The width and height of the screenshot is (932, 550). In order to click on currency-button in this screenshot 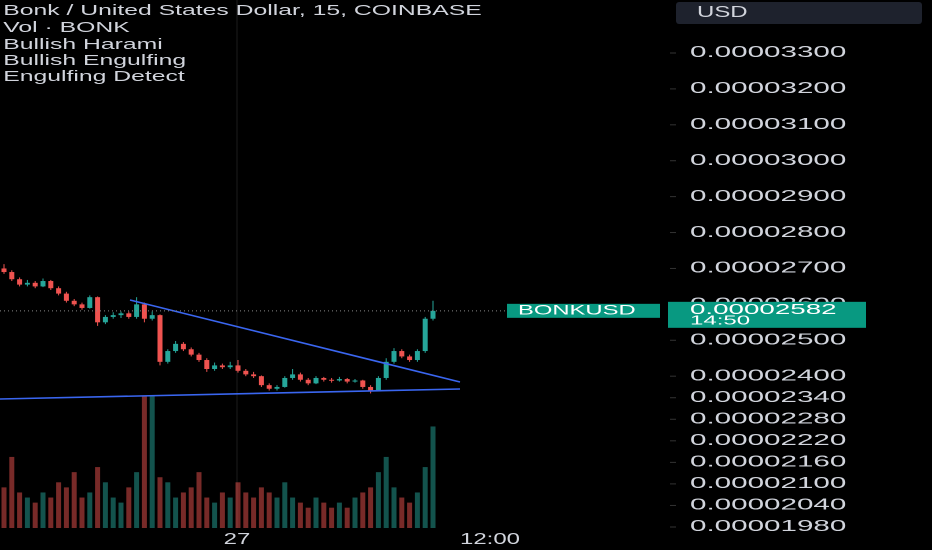, I will do `click(799, 13)`.